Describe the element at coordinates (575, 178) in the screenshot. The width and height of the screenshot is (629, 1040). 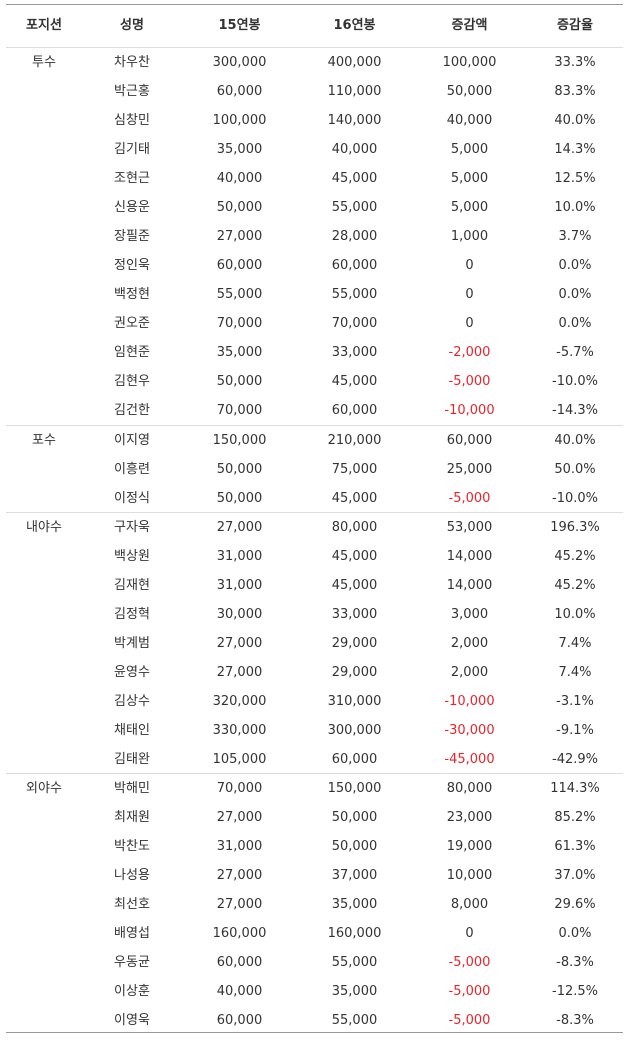
I see `change-rate: 12.5%` at that location.